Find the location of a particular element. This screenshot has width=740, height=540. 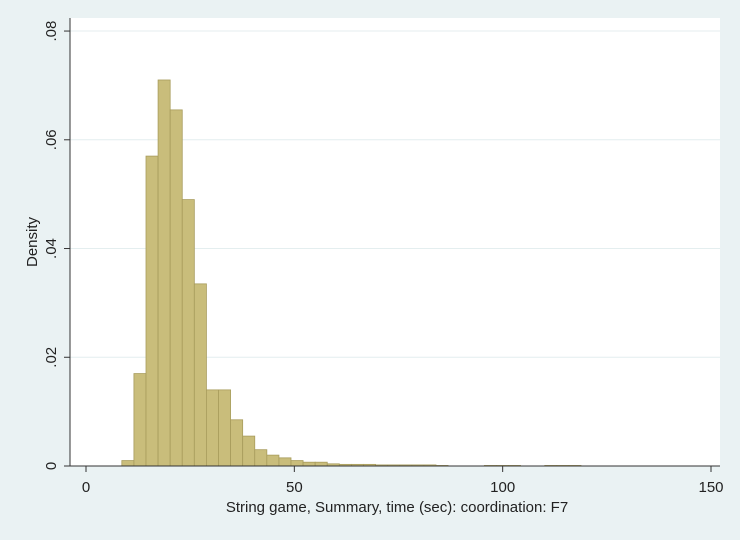

y-tick-label: .02 is located at coordinates (51, 357).